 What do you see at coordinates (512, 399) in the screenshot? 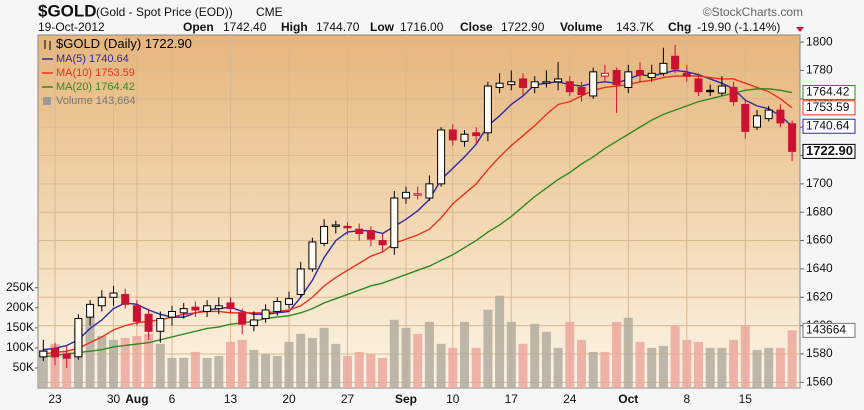
I see `x-tick-label: 17` at bounding box center [512, 399].